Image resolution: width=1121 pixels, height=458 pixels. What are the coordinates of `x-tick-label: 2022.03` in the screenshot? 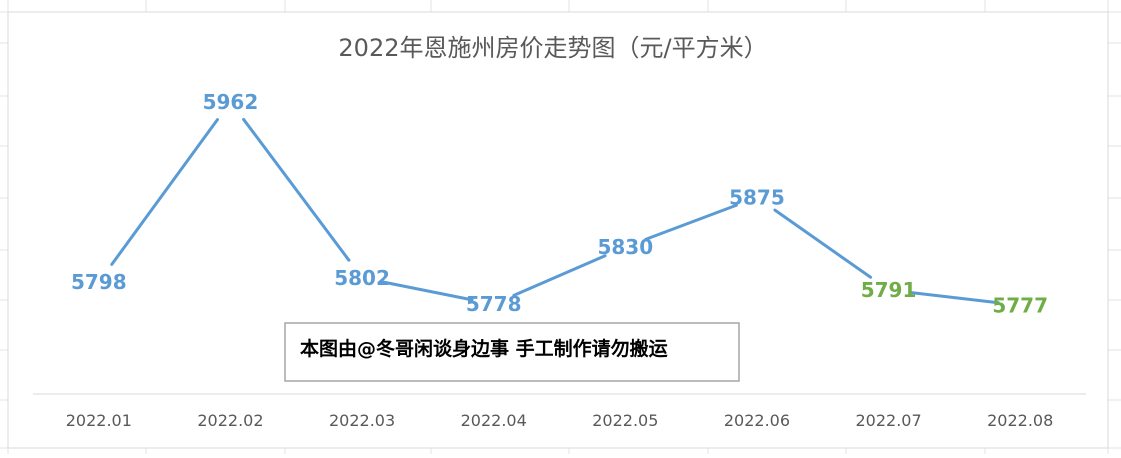 It's located at (362, 420).